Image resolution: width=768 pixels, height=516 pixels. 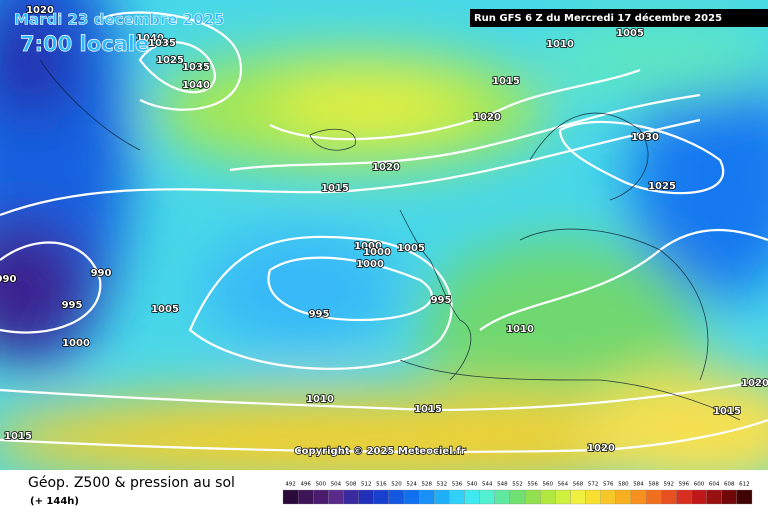 I want to click on colorbar-label: 536, so click(x=457, y=485).